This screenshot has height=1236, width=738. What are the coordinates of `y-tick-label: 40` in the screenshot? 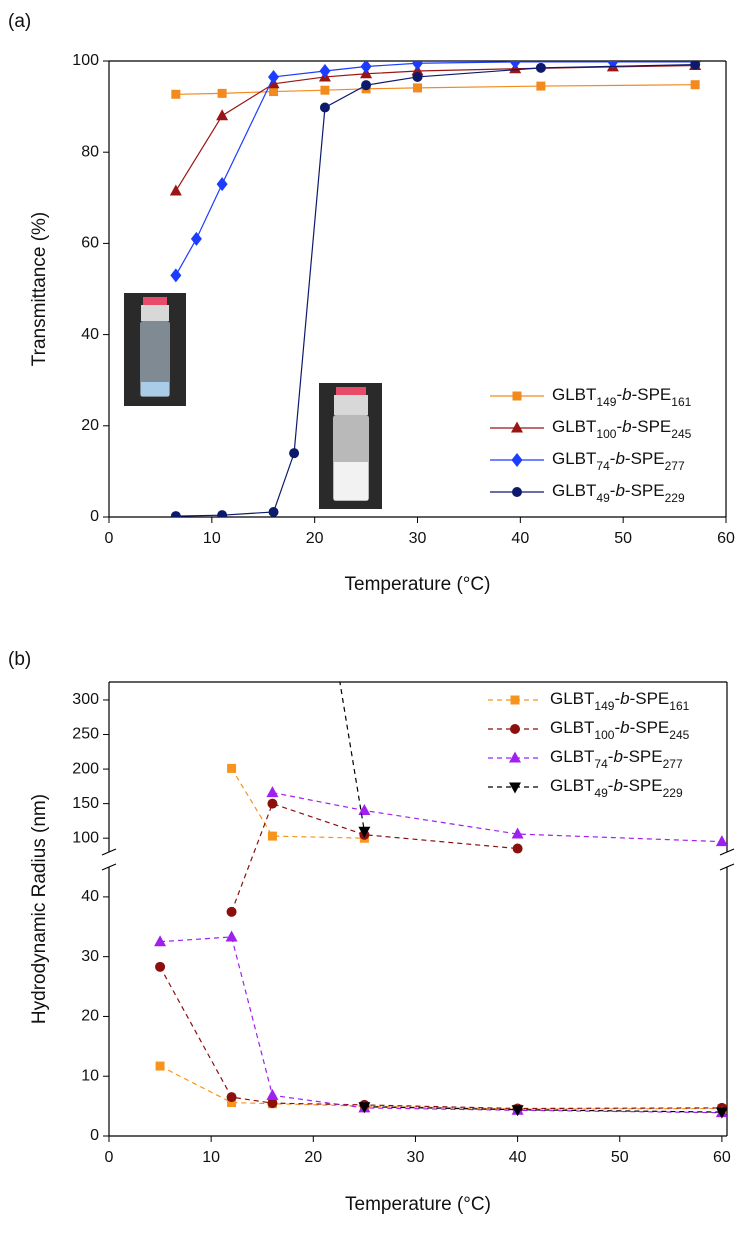 It's located at (90, 896).